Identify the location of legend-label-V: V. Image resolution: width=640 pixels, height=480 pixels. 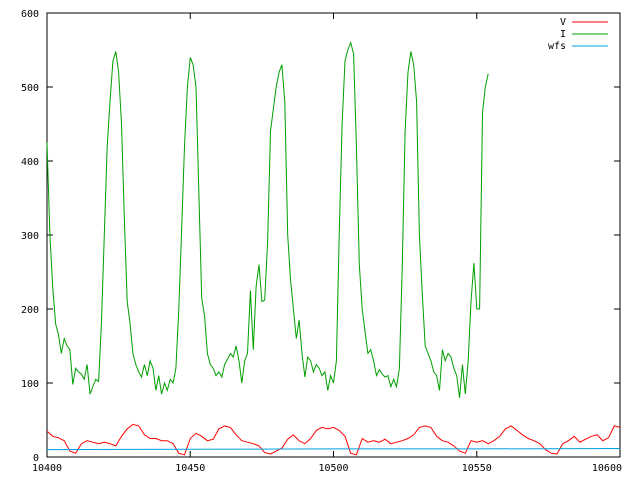
(563, 22).